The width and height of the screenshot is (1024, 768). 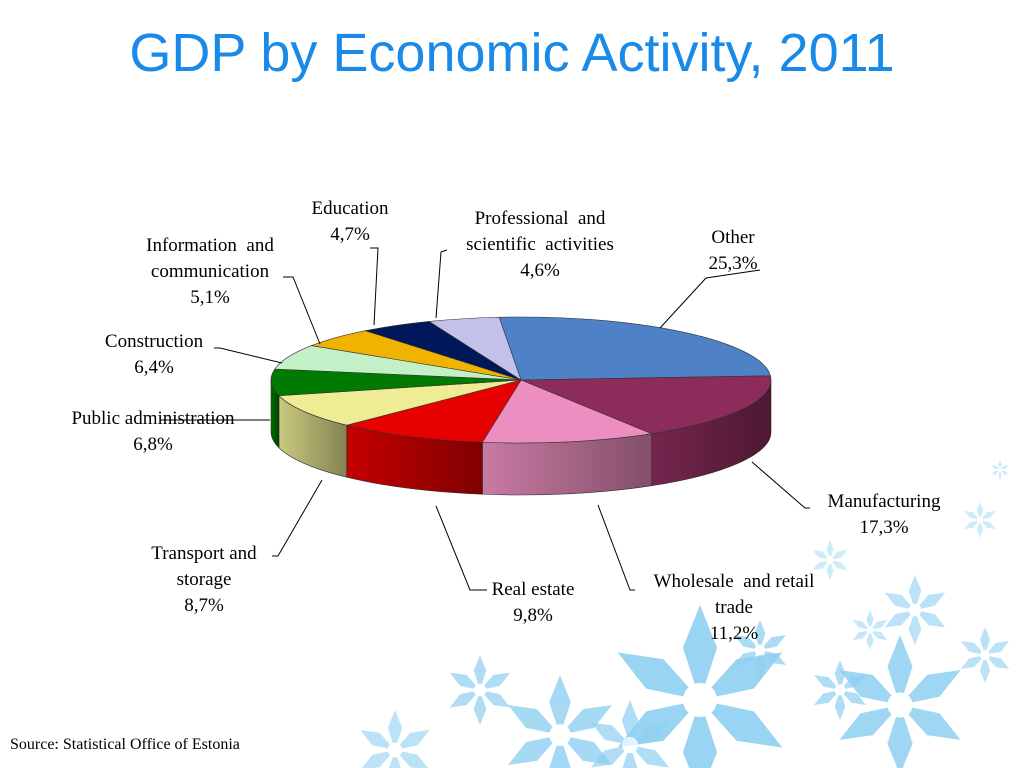 I want to click on slice-label: Other 25,3%, so click(x=732, y=250).